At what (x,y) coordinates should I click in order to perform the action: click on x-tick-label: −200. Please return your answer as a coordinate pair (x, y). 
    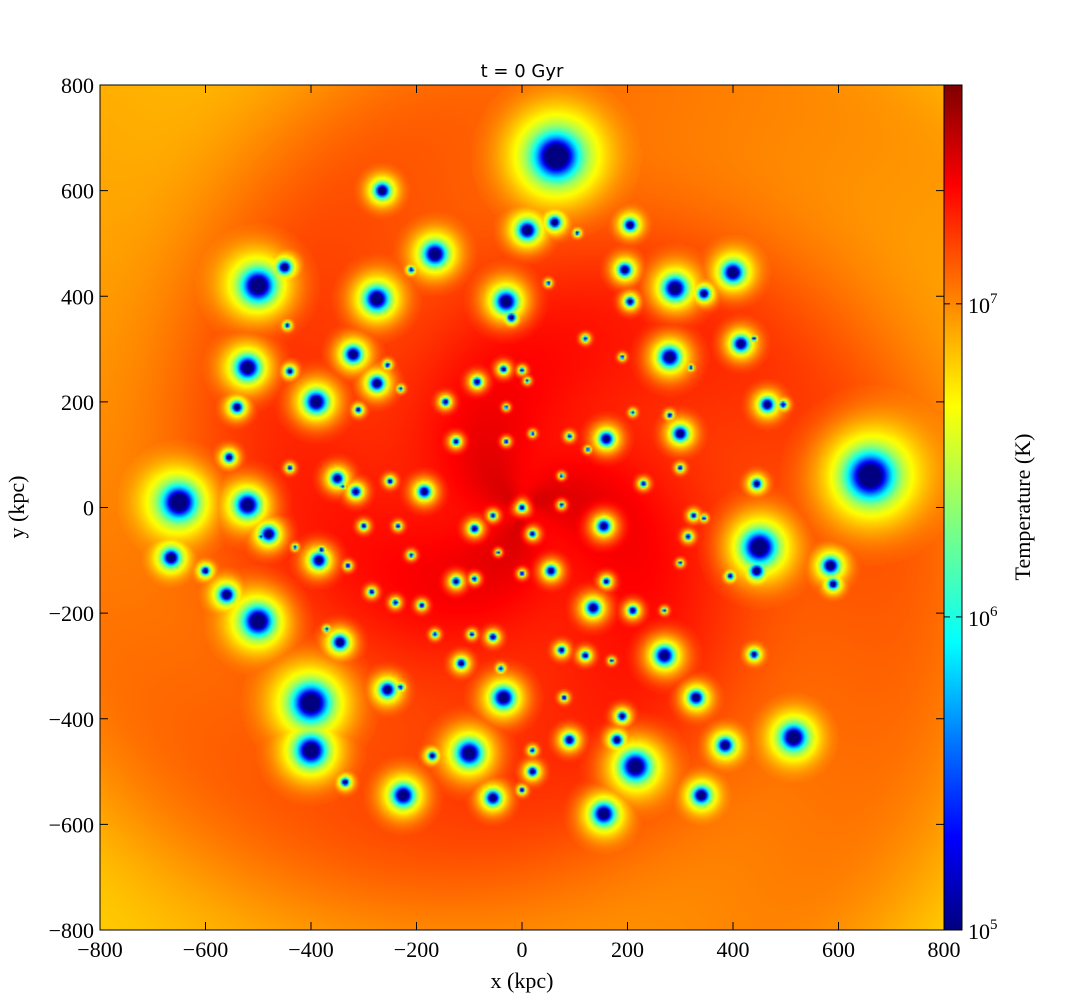
    Looking at the image, I should click on (416, 949).